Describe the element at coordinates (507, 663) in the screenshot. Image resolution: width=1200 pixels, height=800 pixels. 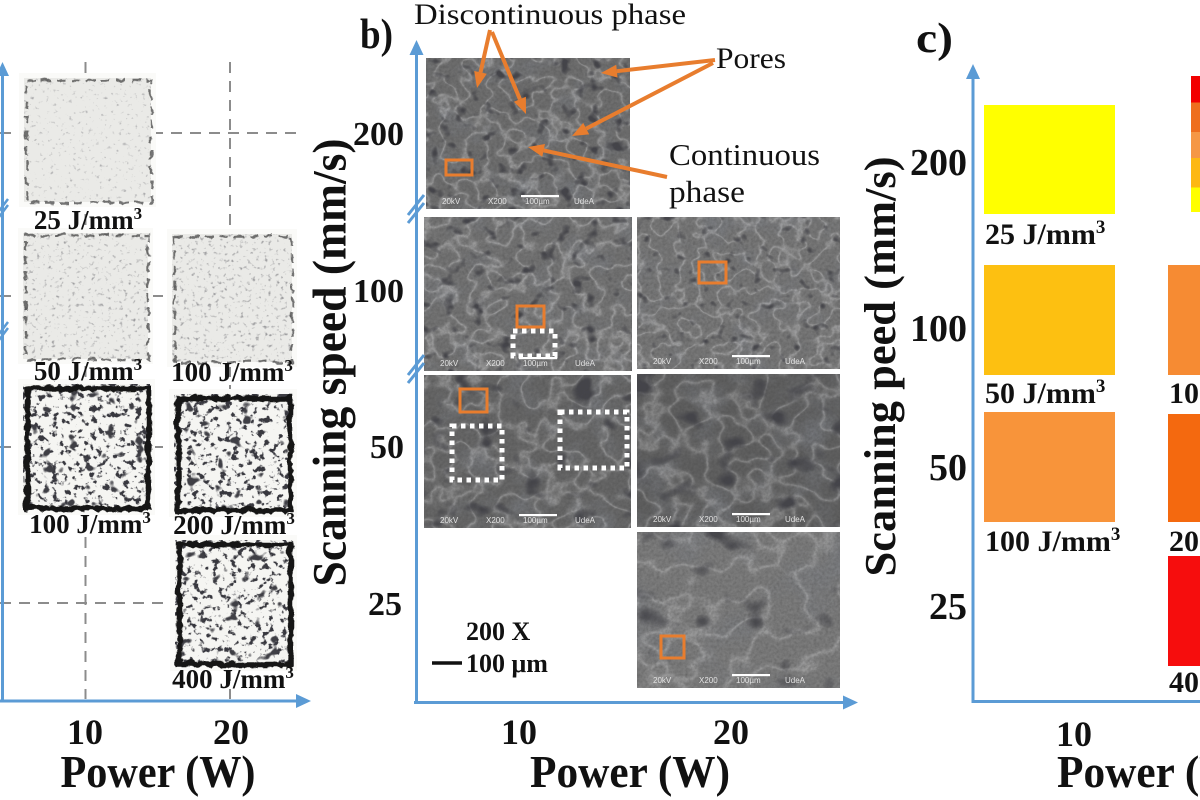
I see `svg-text: 100 μm` at that location.